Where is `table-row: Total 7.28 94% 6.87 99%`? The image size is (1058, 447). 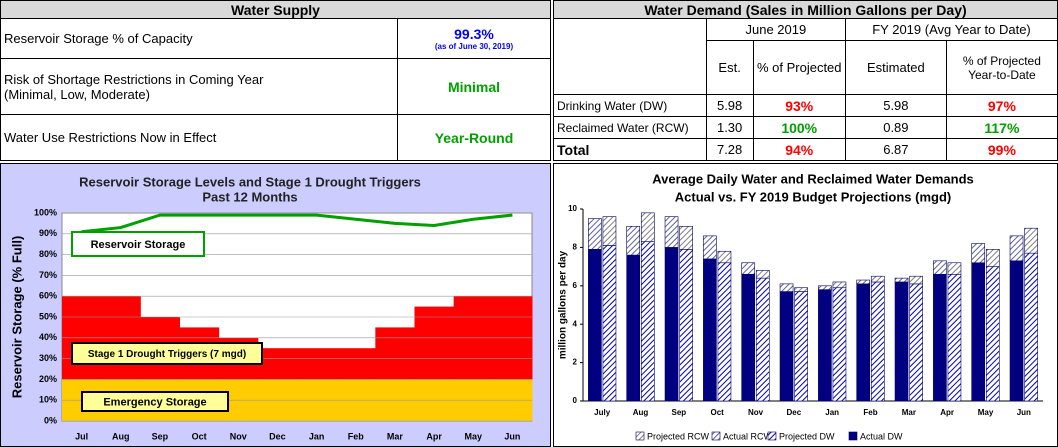
table-row: Total 7.28 94% 6.87 99% is located at coordinates (805, 149).